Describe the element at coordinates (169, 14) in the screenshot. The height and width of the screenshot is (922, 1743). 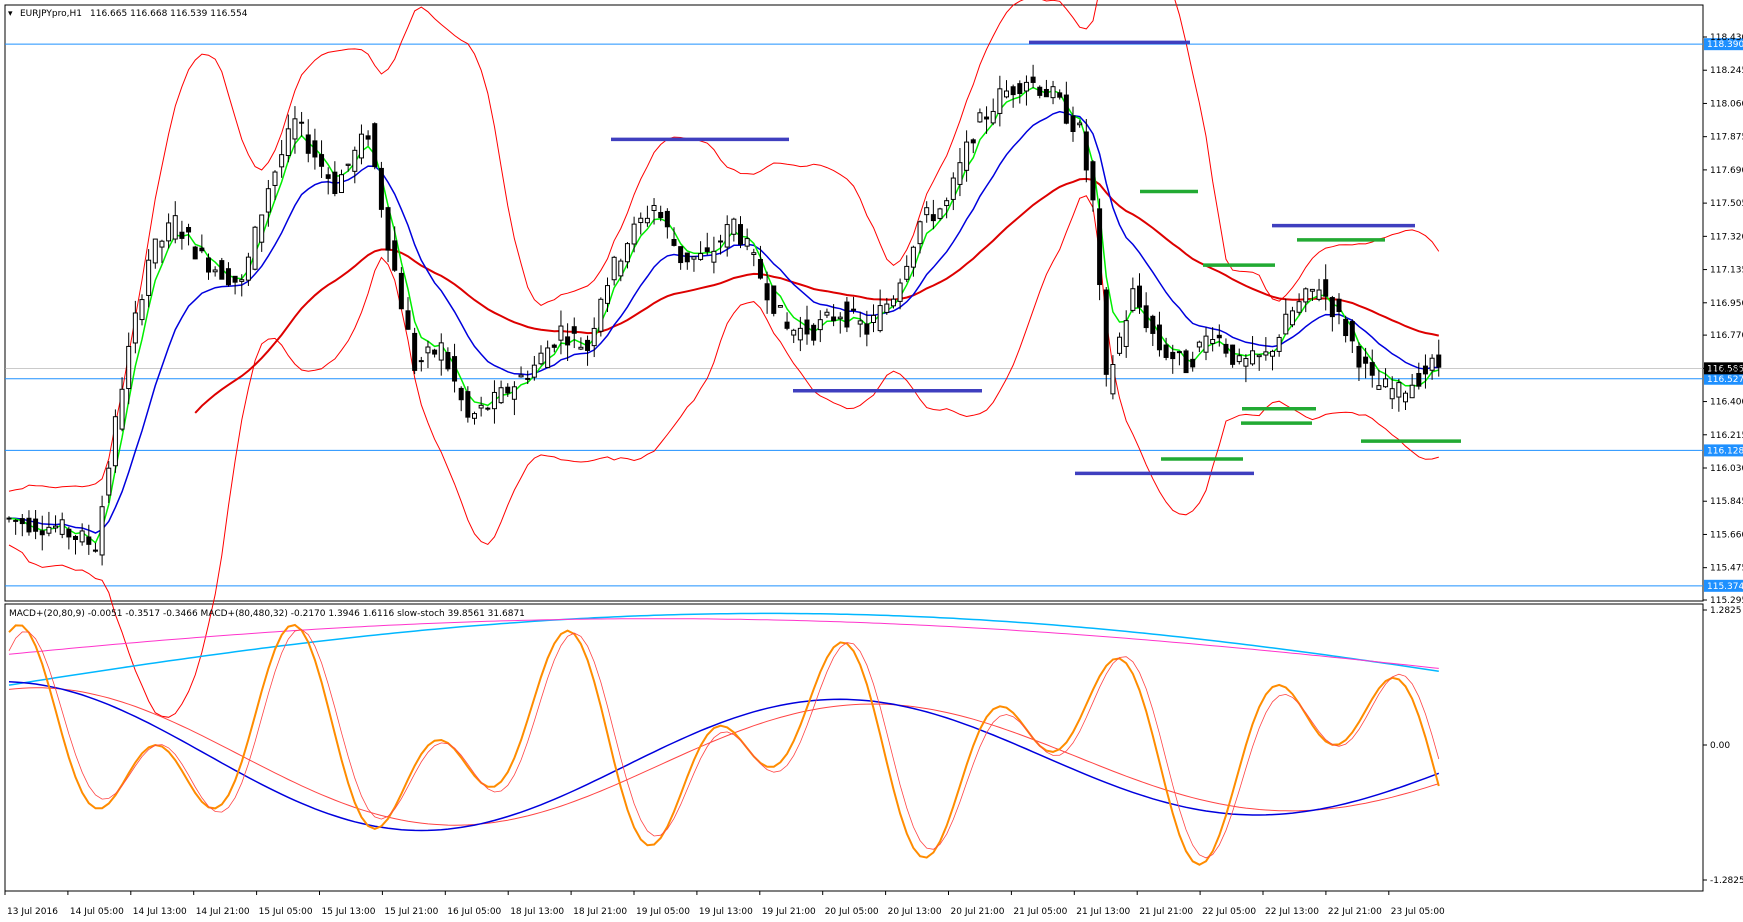
I see `ohlc-label: 116.665 116.668 116.539 116.554` at that location.